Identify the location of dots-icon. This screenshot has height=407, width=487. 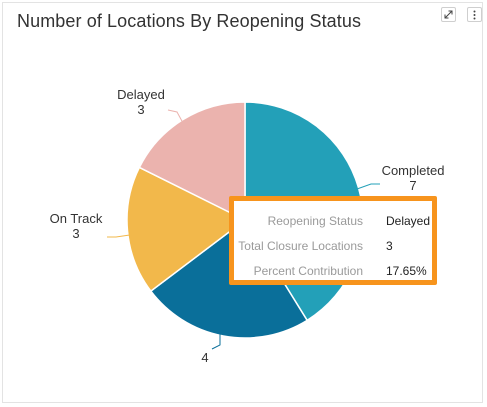
(474, 14).